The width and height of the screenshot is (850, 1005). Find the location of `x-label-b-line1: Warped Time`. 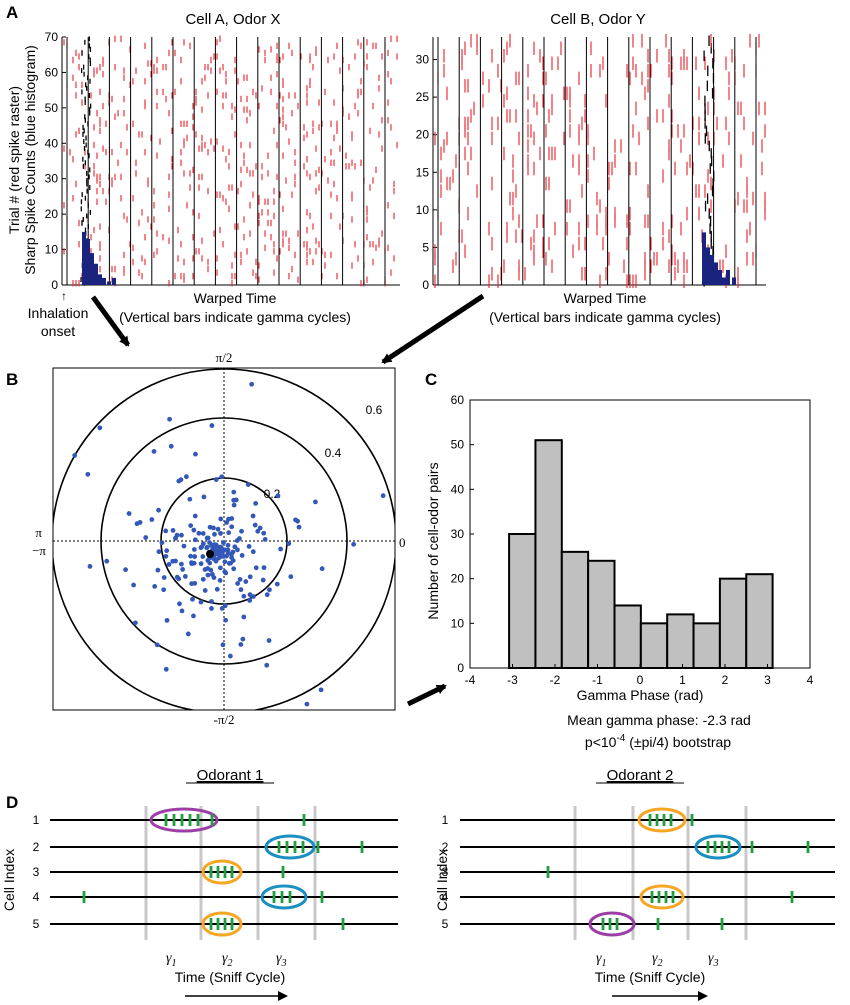

x-label-b-line1: Warped Time is located at coordinates (605, 298).